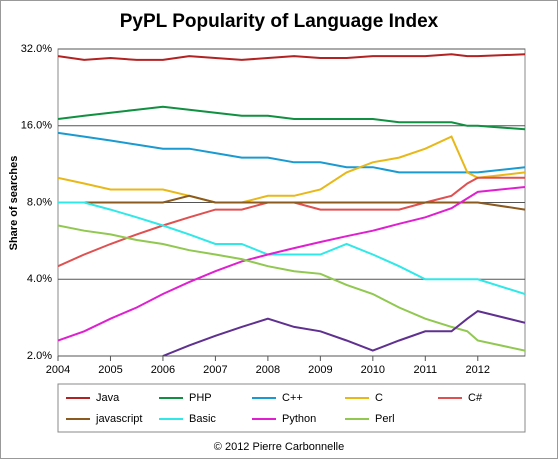 This screenshot has height=459, width=558. Describe the element at coordinates (118, 419) in the screenshot. I see `legend-label: javascript` at that location.